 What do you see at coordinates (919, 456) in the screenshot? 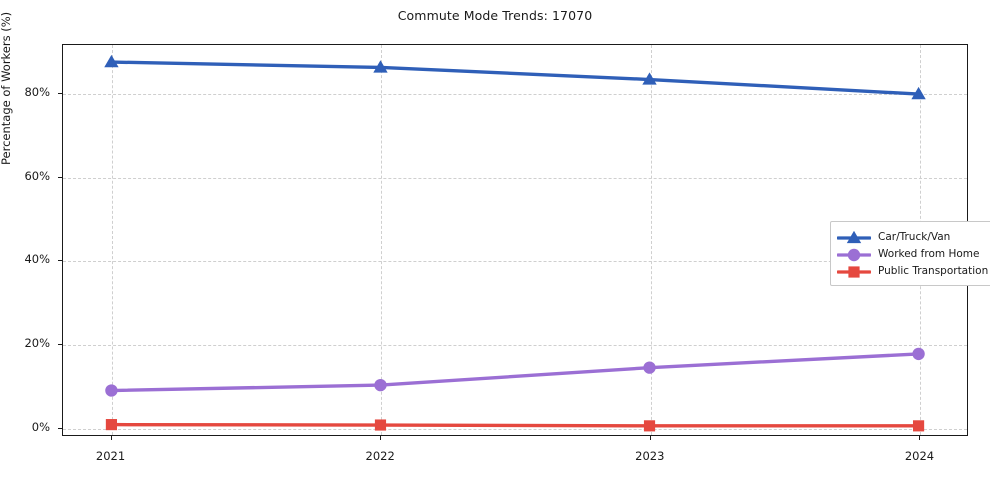
I see `x-tick-label: 2024` at bounding box center [919, 456].